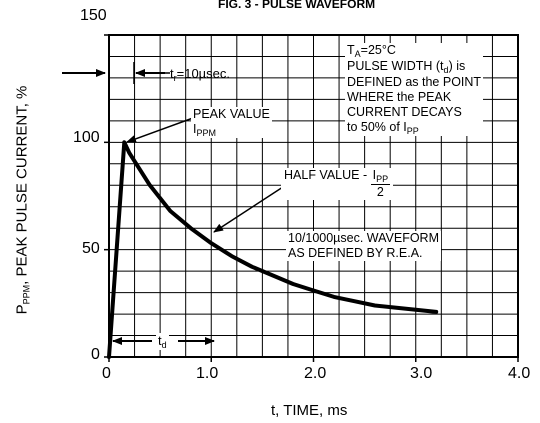 The height and width of the screenshot is (423, 540). What do you see at coordinates (382, 179) in the screenshot?
I see `half-num-sub: PP` at bounding box center [382, 179].